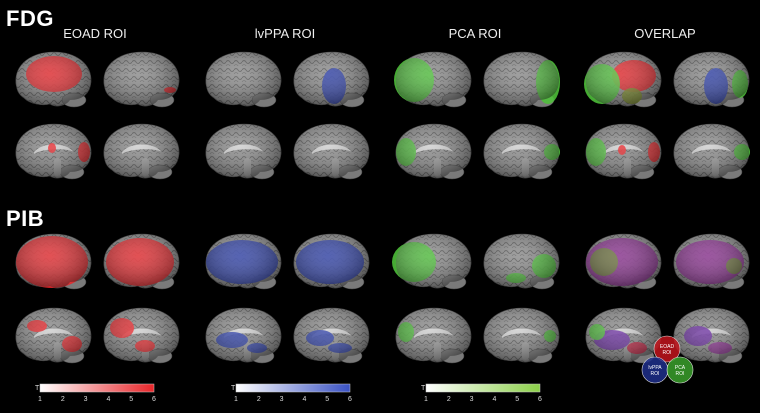  I want to click on colorbar-tick-0-5: 6, so click(154, 399).